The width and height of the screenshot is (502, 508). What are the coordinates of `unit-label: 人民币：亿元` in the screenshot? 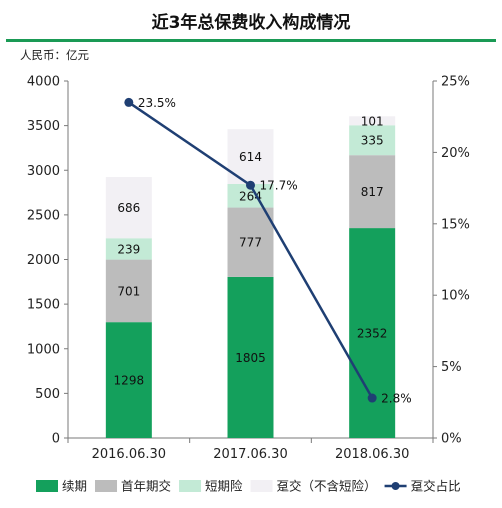 It's located at (54, 55).